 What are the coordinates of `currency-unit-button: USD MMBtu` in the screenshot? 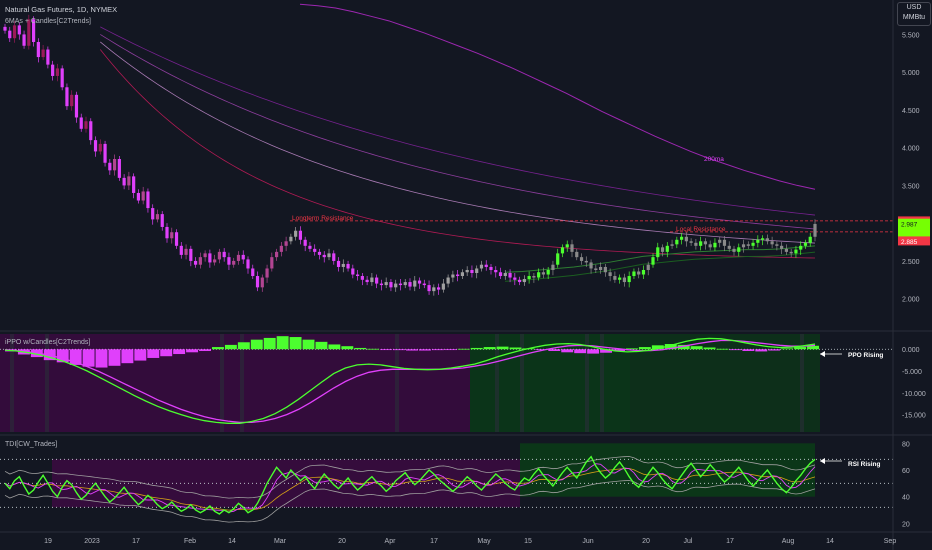 It's located at (914, 14).